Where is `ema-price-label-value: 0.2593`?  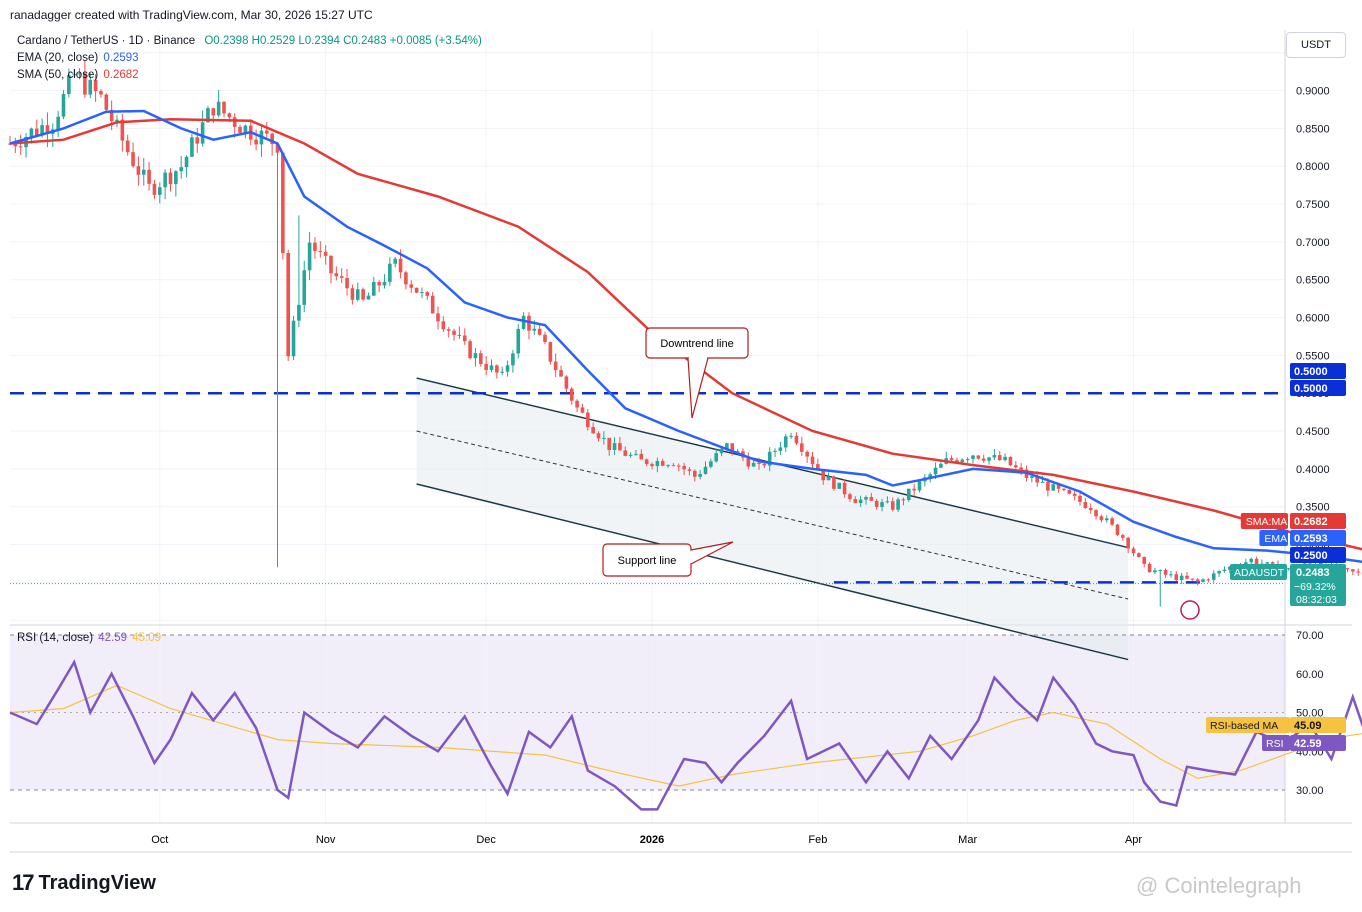 ema-price-label-value: 0.2593 is located at coordinates (1311, 539).